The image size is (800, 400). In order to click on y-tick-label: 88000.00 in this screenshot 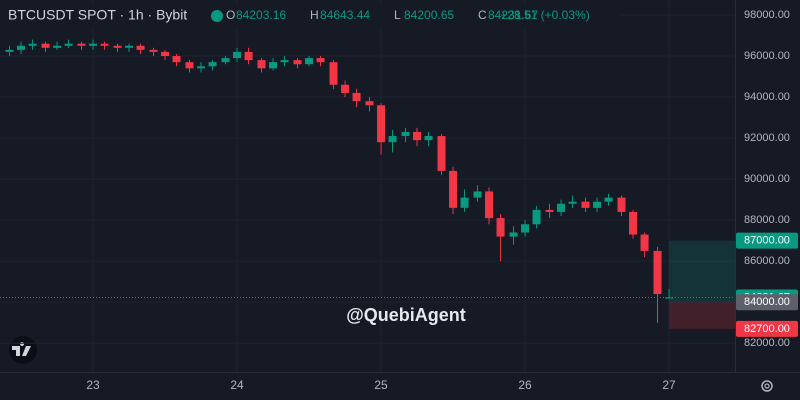, I will do `click(767, 220)`.